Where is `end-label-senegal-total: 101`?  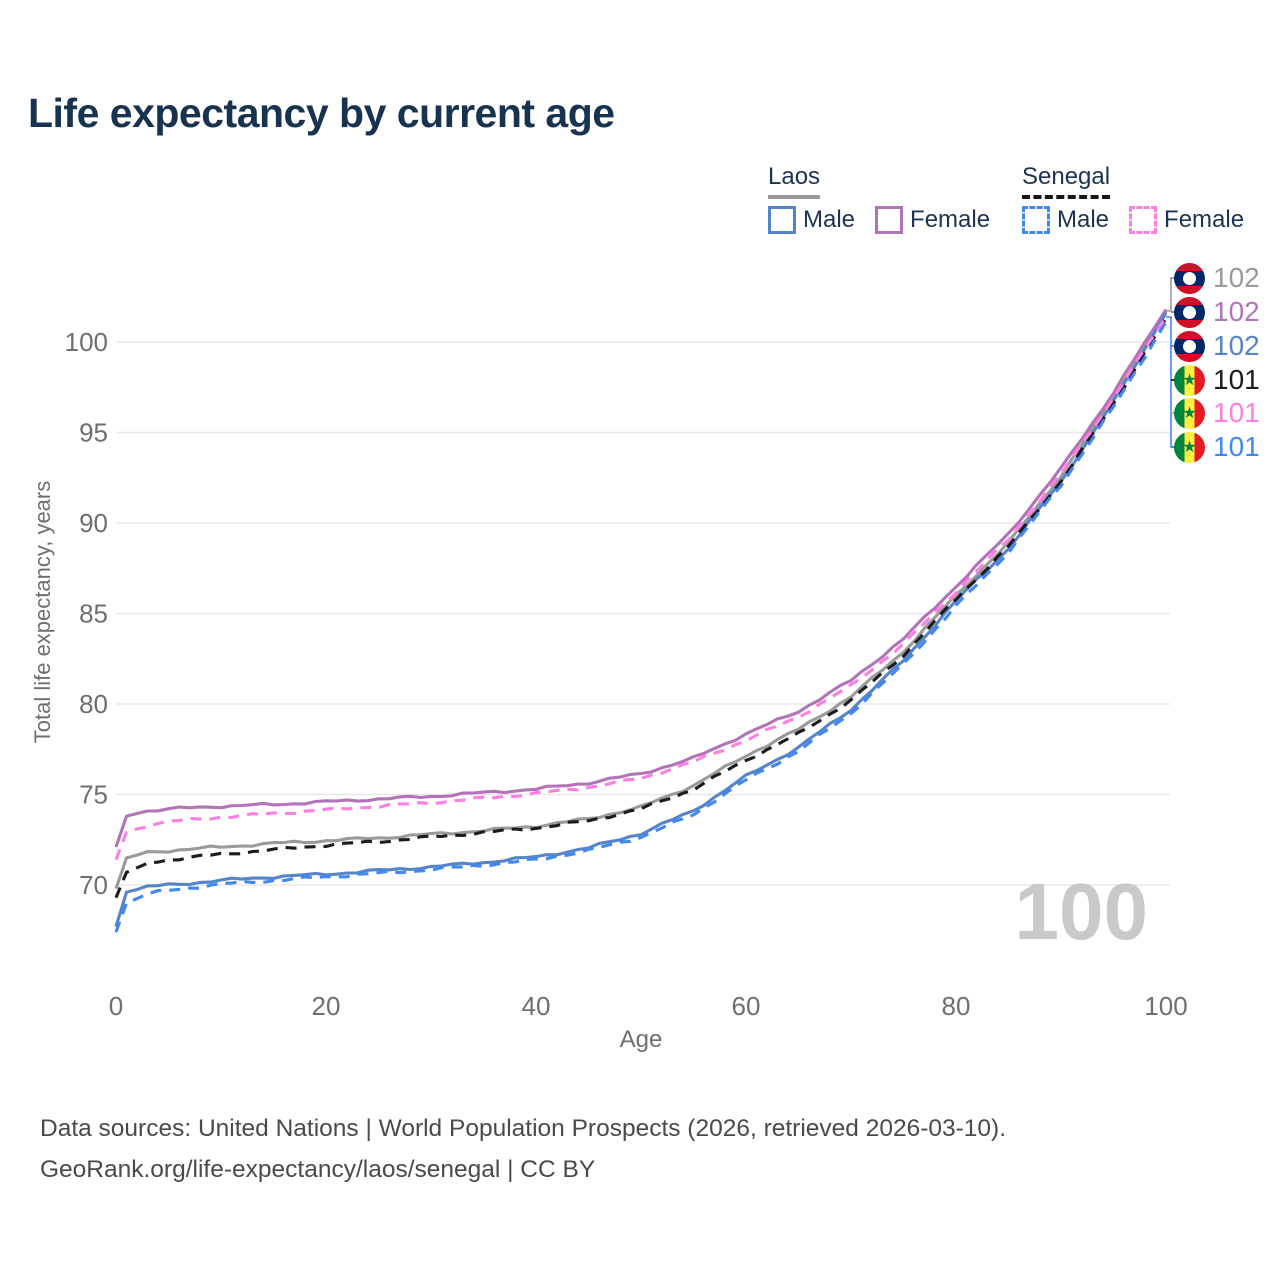
end-label-senegal-total: 101 is located at coordinates (1217, 380).